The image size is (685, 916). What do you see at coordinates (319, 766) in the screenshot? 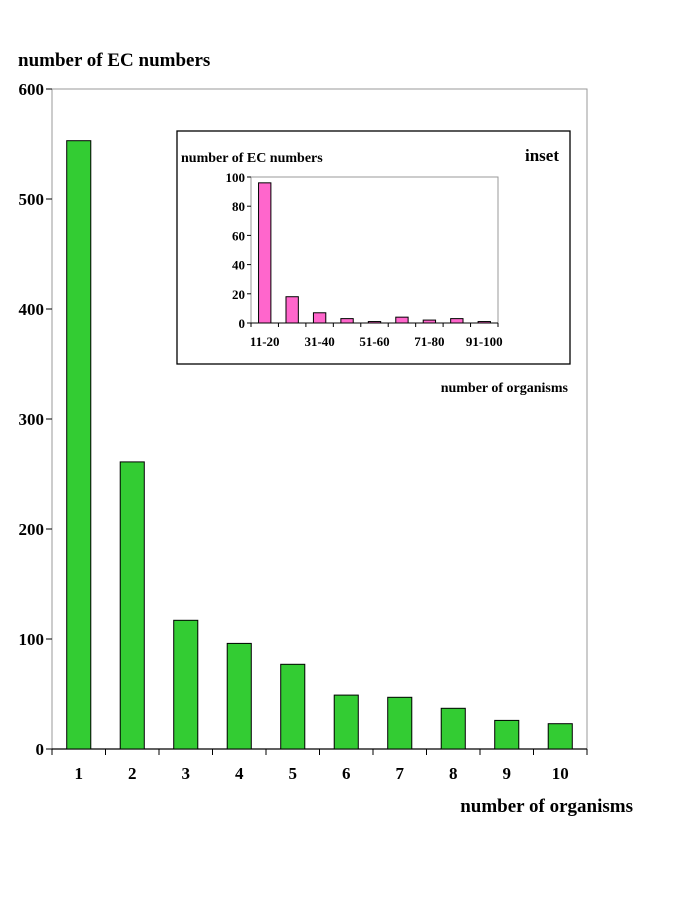
I see `main-x-ticks: 1 2 3 4 5 6 7 8 9 10` at bounding box center [319, 766].